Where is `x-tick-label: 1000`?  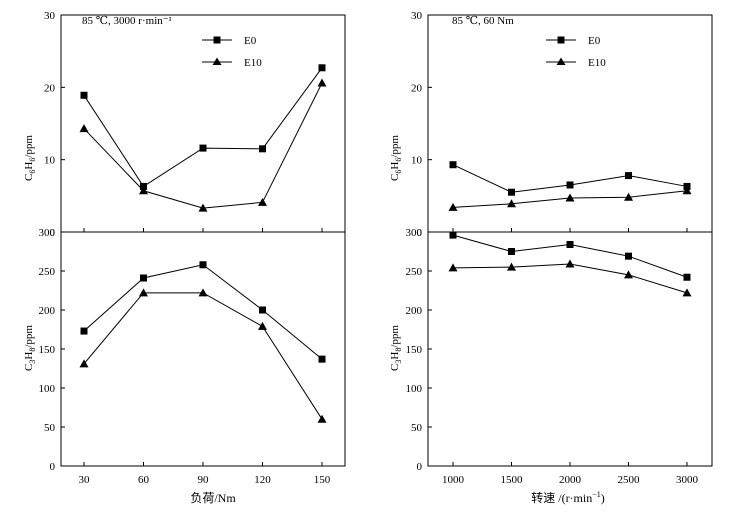
x-tick-label: 1000 is located at coordinates (453, 480).